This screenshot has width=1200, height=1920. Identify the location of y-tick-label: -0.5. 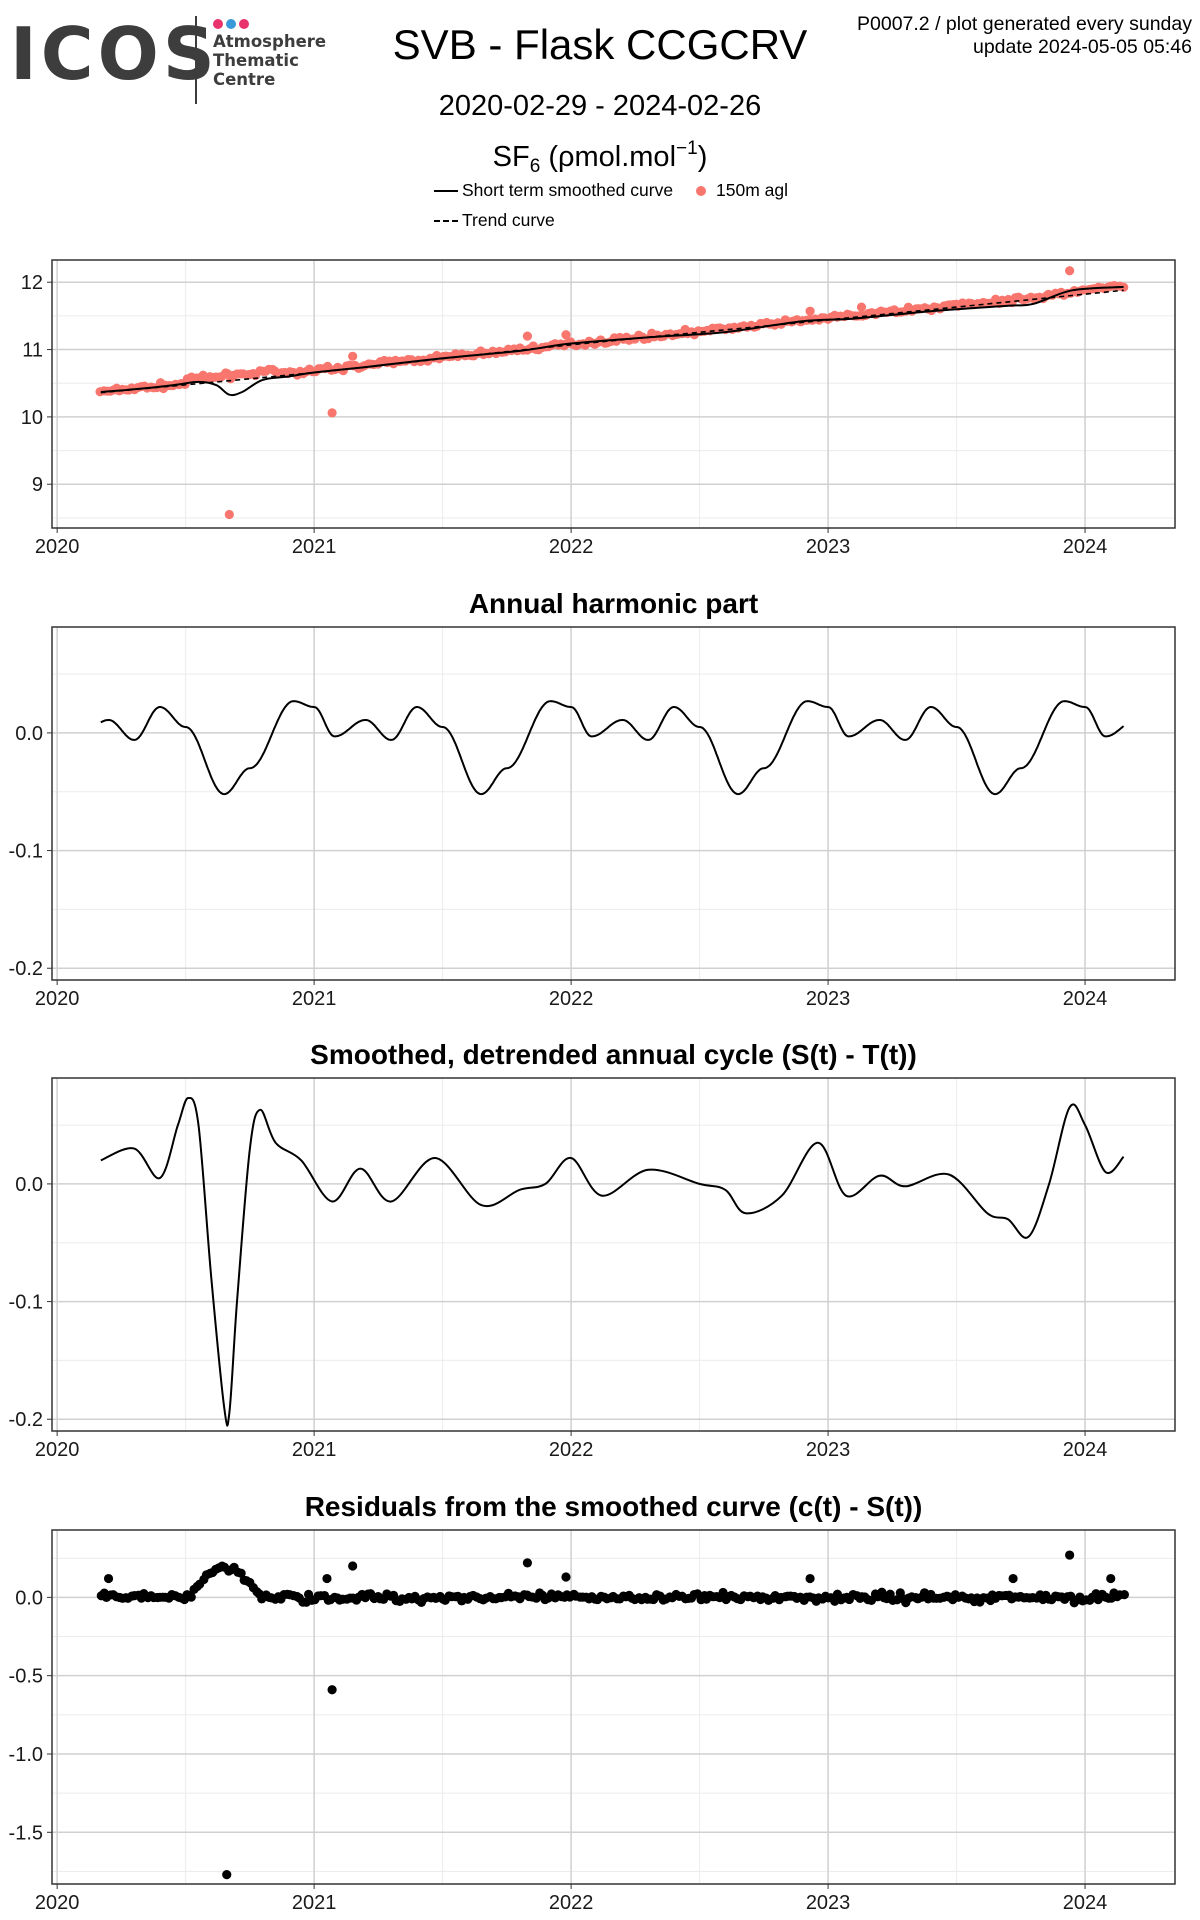
(26, 1677).